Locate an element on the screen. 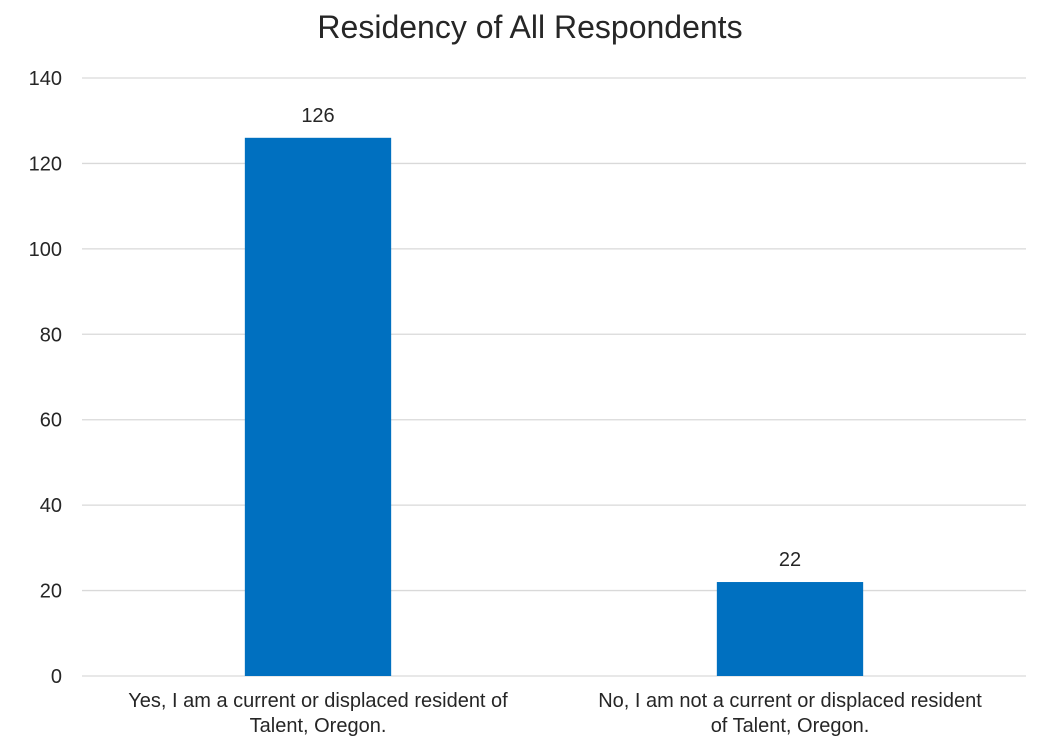 This screenshot has height=744, width=1051. data-label: 22 is located at coordinates (790, 560).